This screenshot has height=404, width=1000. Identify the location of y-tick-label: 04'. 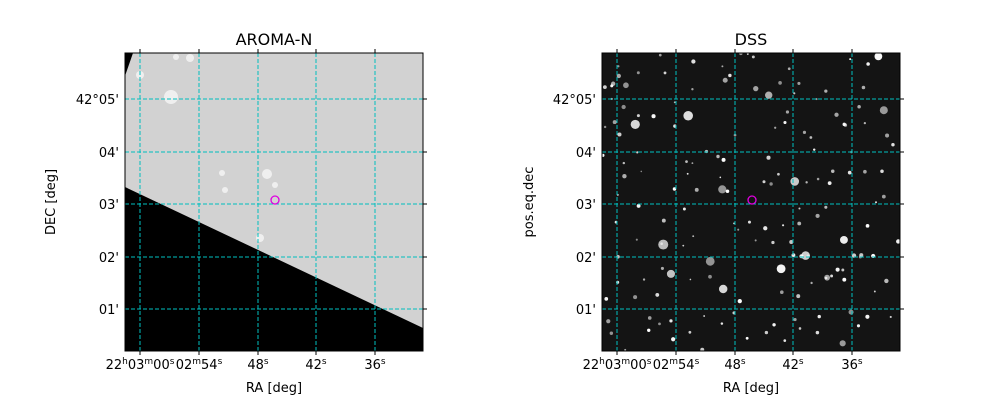
(109, 153).